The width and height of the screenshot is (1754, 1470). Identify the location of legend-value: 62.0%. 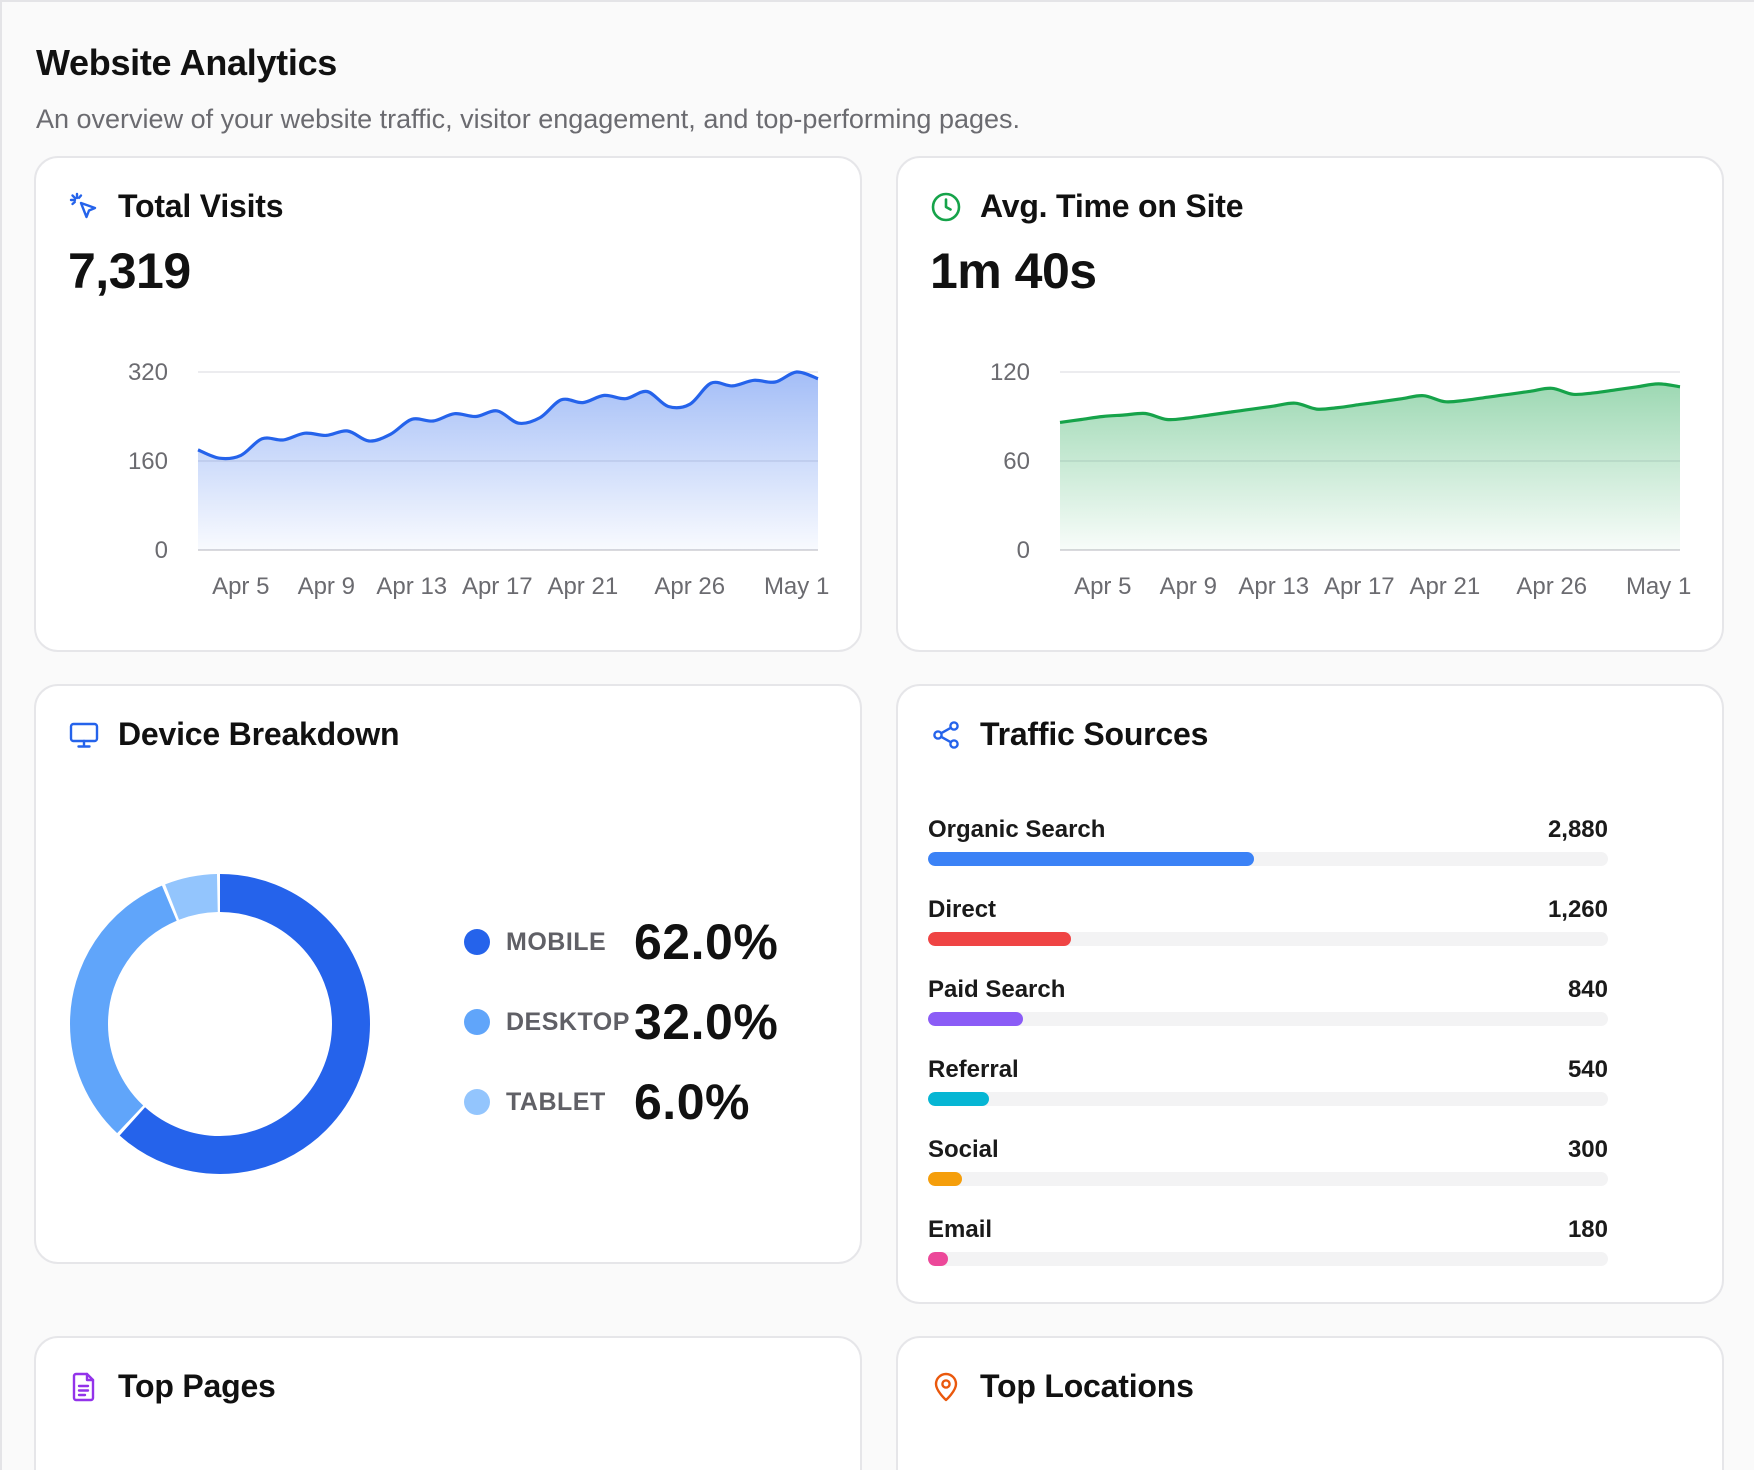
(706, 942).